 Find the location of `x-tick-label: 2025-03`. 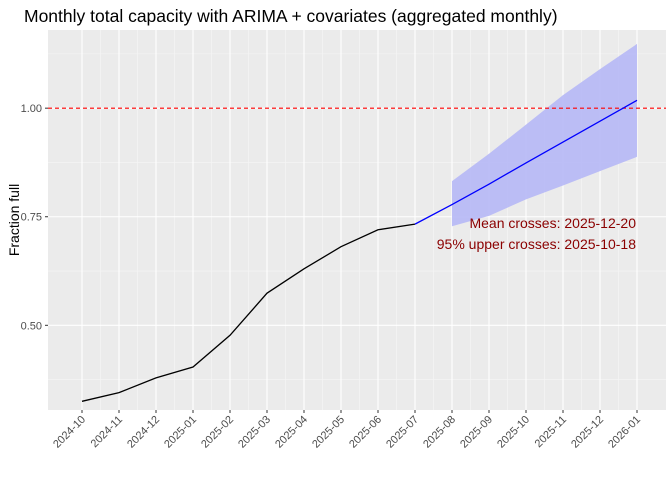

x-tick-label: 2025-03 is located at coordinates (254, 432).